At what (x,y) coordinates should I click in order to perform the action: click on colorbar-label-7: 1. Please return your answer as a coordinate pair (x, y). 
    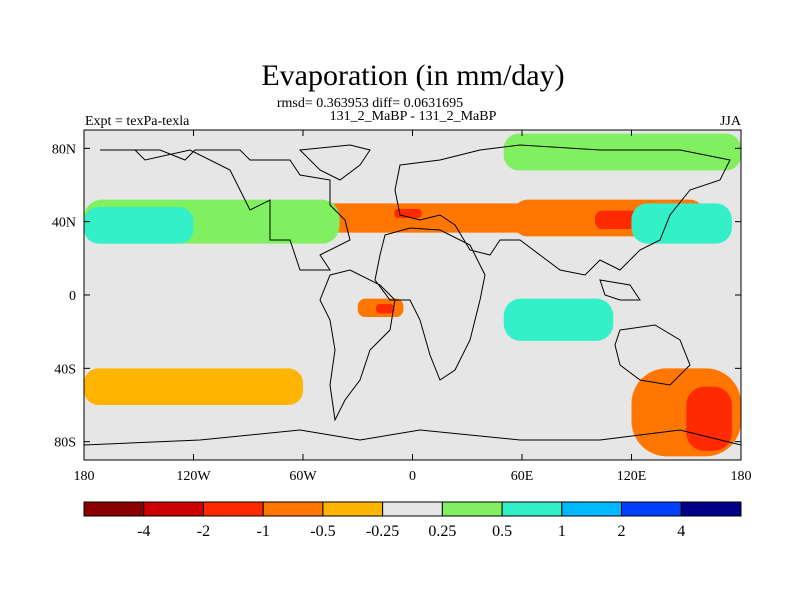
    Looking at the image, I should click on (562, 531).